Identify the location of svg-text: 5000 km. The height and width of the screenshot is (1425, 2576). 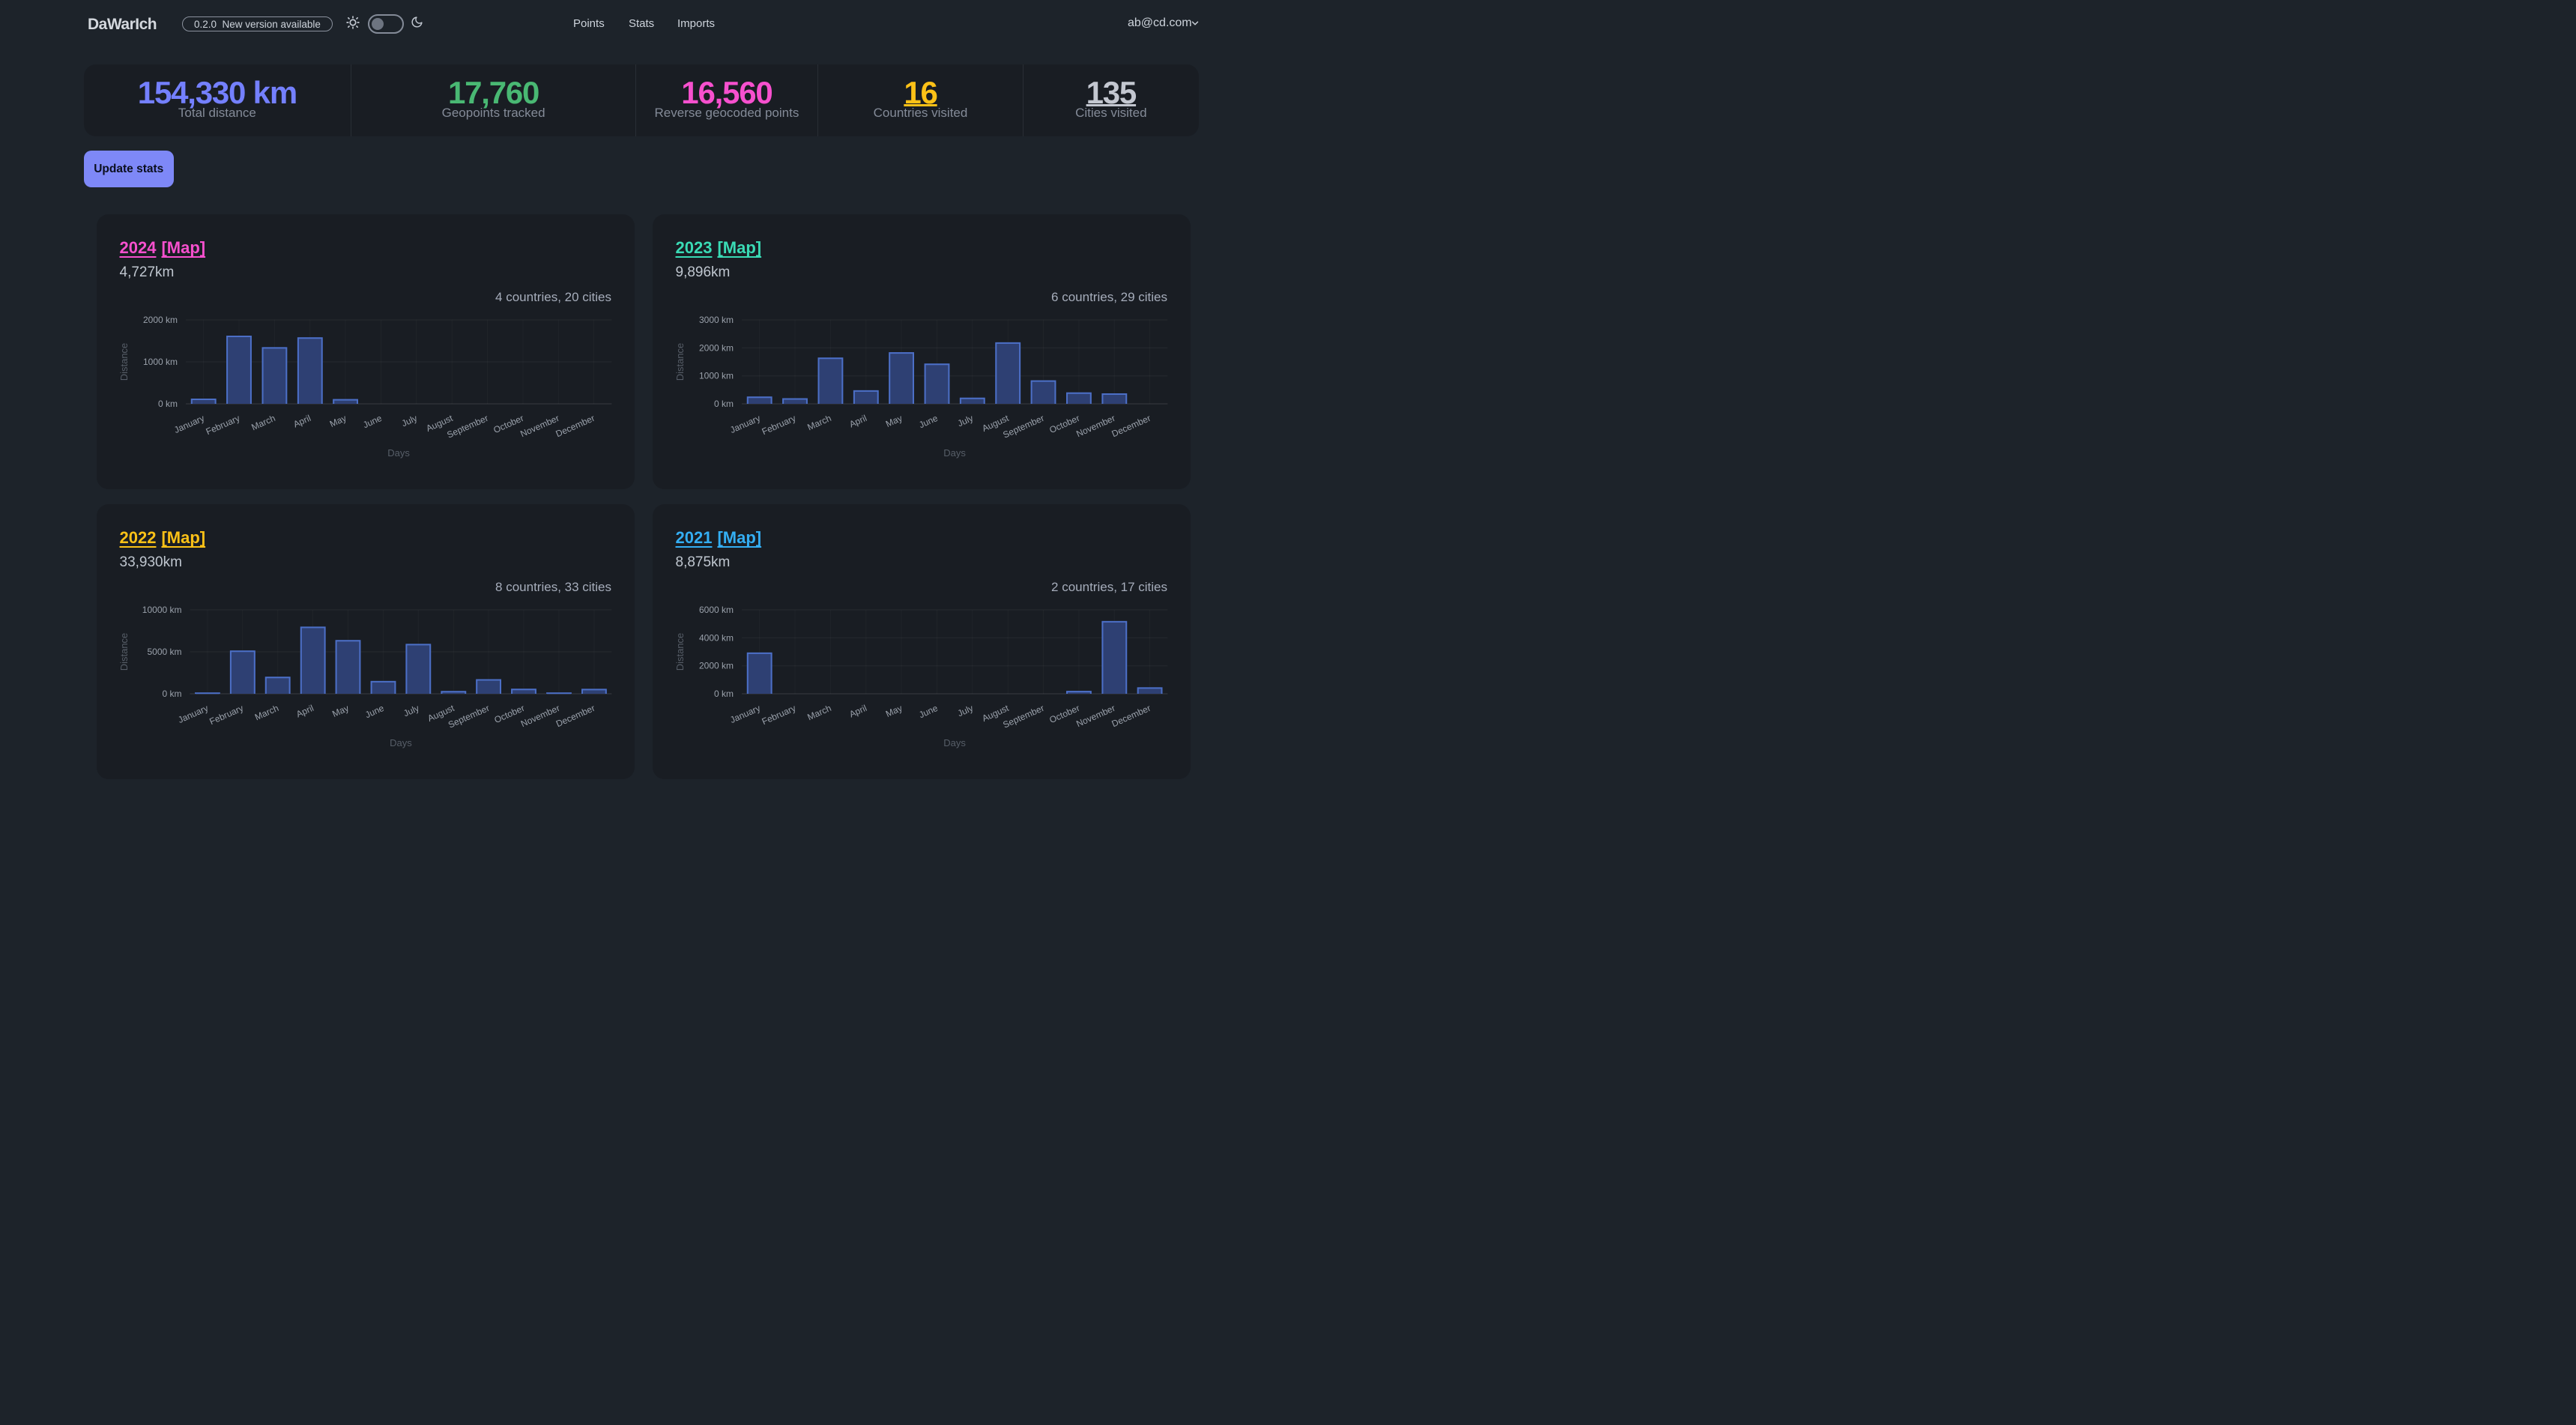
(164, 652).